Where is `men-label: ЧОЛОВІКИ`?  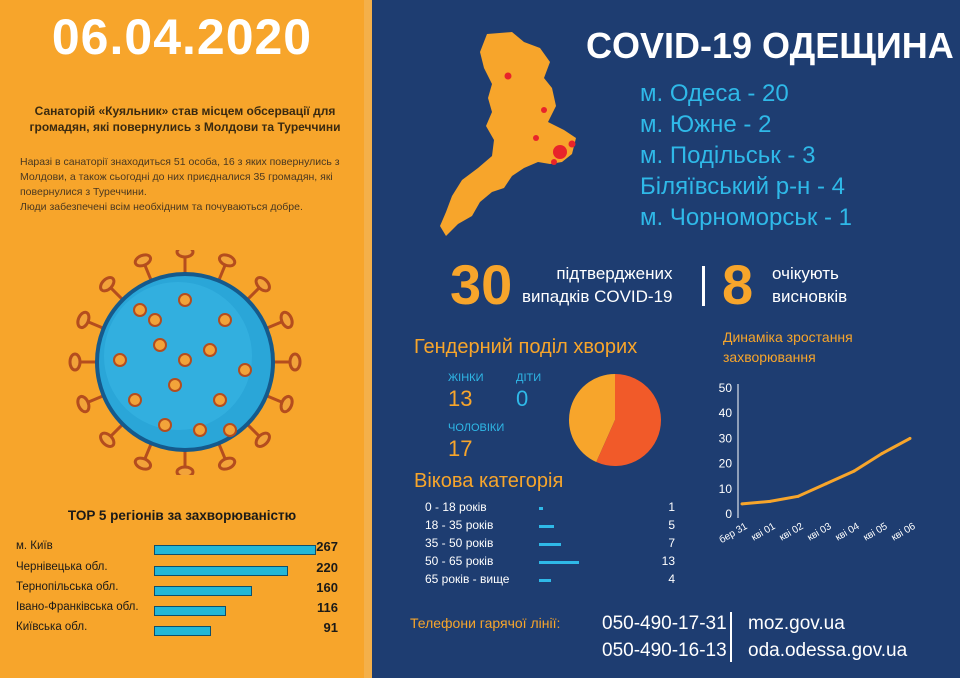
men-label: ЧОЛОВІКИ is located at coordinates (476, 428).